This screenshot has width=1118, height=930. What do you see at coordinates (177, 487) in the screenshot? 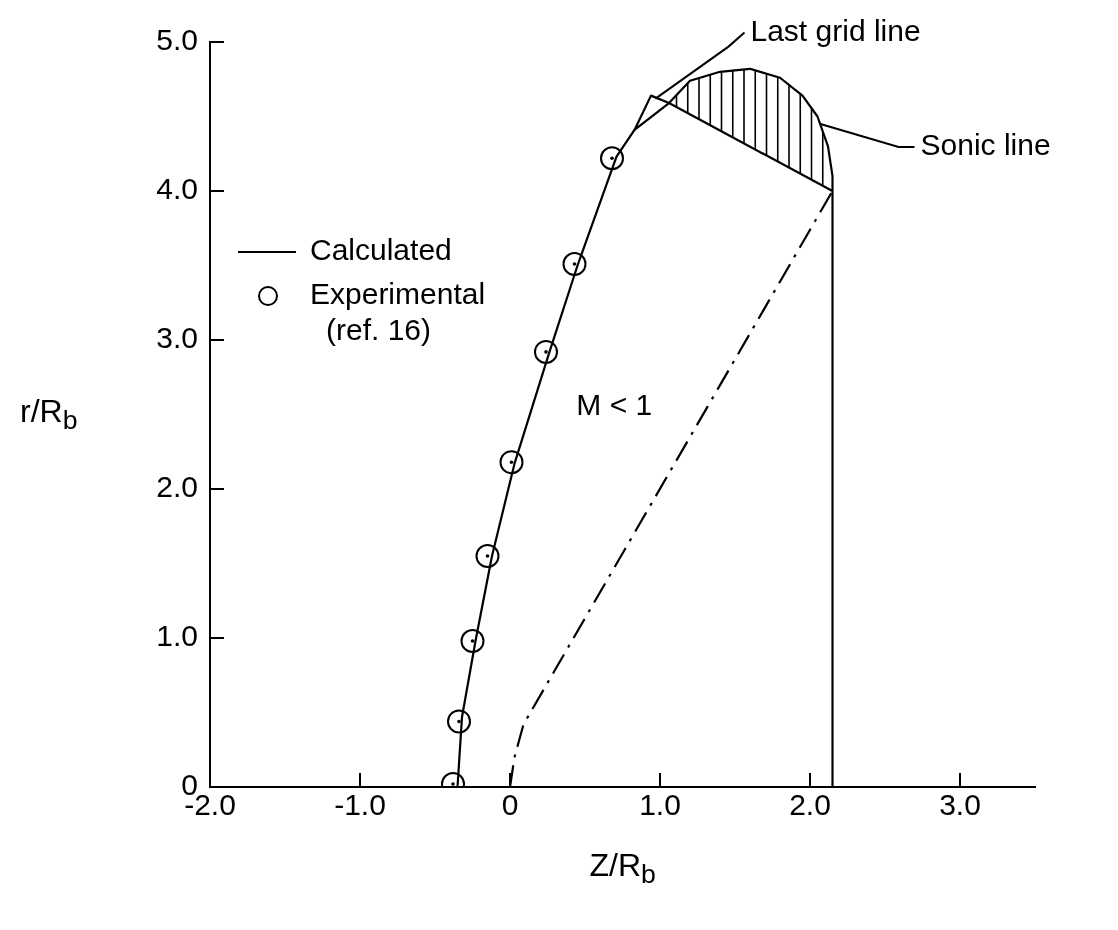
I see `y-tick-label: 2.0` at bounding box center [177, 487].